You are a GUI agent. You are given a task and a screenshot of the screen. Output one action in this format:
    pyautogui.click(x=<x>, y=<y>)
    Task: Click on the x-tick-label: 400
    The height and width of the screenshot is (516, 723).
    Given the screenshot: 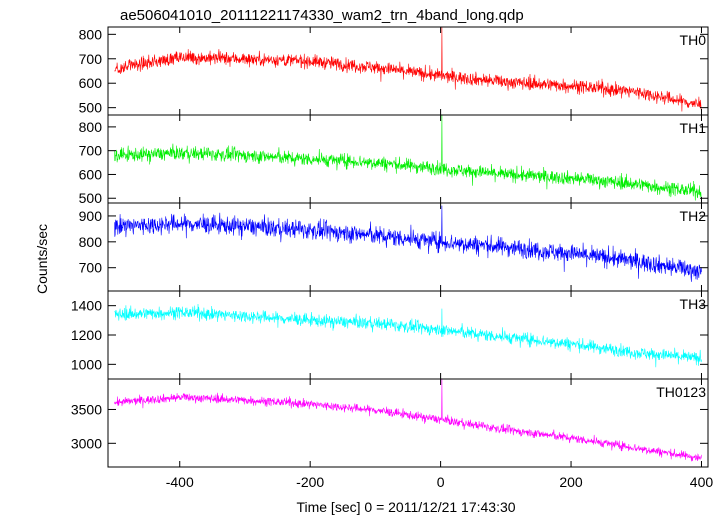 What is the action you would take?
    pyautogui.click(x=702, y=482)
    